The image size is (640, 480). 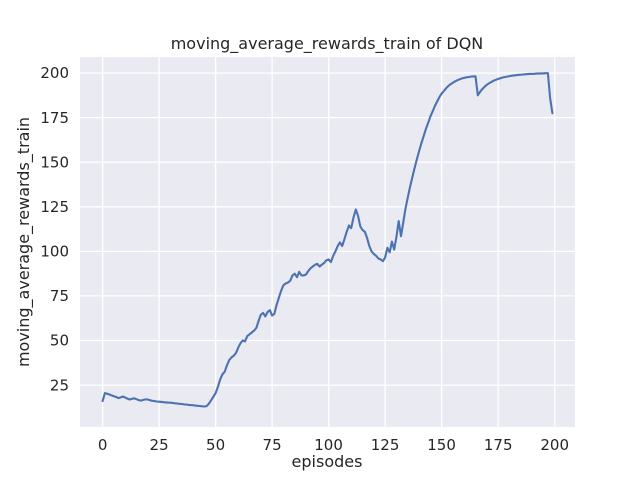 What do you see at coordinates (54, 162) in the screenshot?
I see `y-tick-label: 150` at bounding box center [54, 162].